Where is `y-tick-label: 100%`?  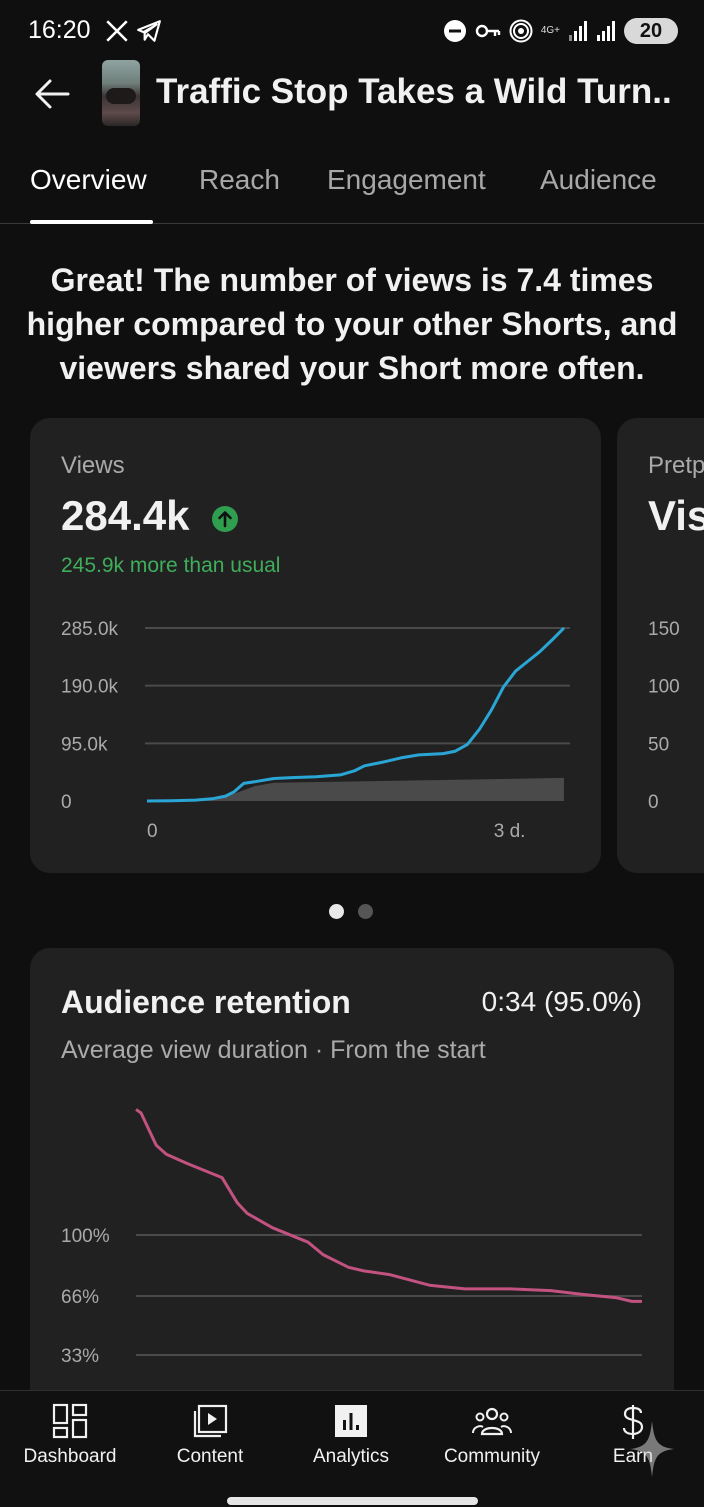 y-tick-label: 100% is located at coordinates (85, 1236).